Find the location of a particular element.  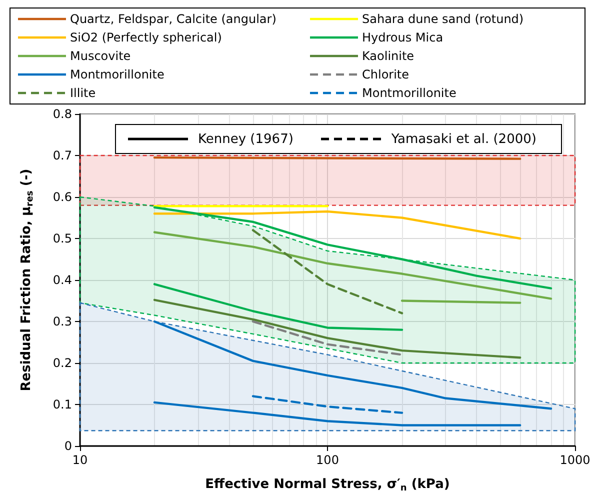

legend-label: Illite is located at coordinates (83, 93).